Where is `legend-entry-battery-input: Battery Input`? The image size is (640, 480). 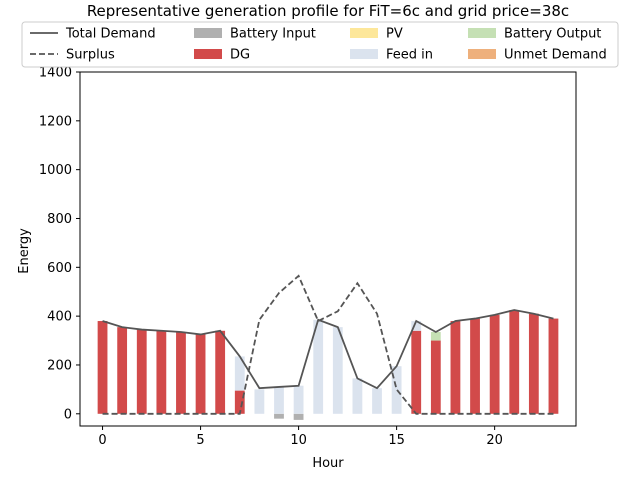 legend-entry-battery-input: Battery Input is located at coordinates (255, 34).